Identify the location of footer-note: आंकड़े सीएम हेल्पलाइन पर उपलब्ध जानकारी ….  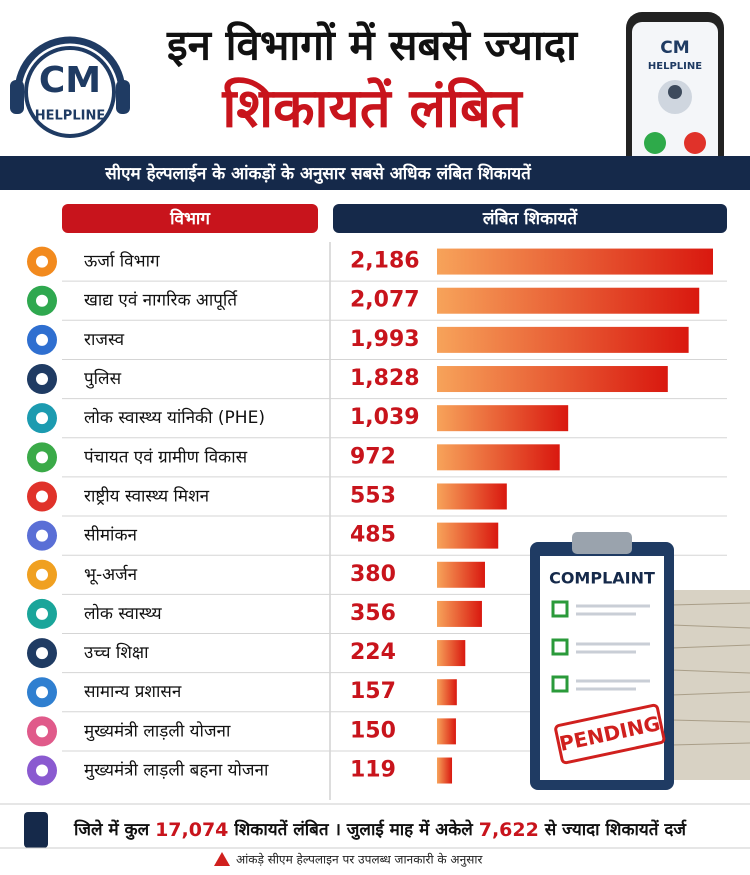
(359, 860).